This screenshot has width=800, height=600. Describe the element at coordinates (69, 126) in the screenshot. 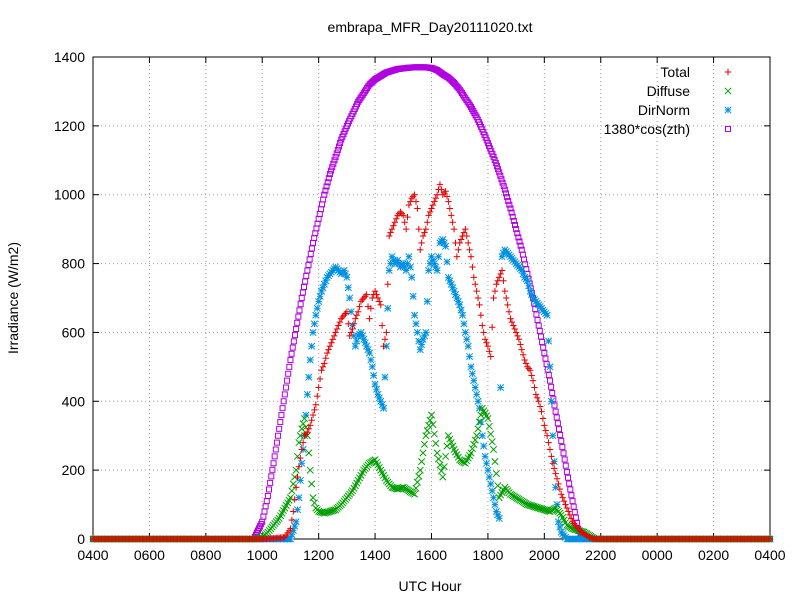

I see `y-tick-label: 1200` at that location.